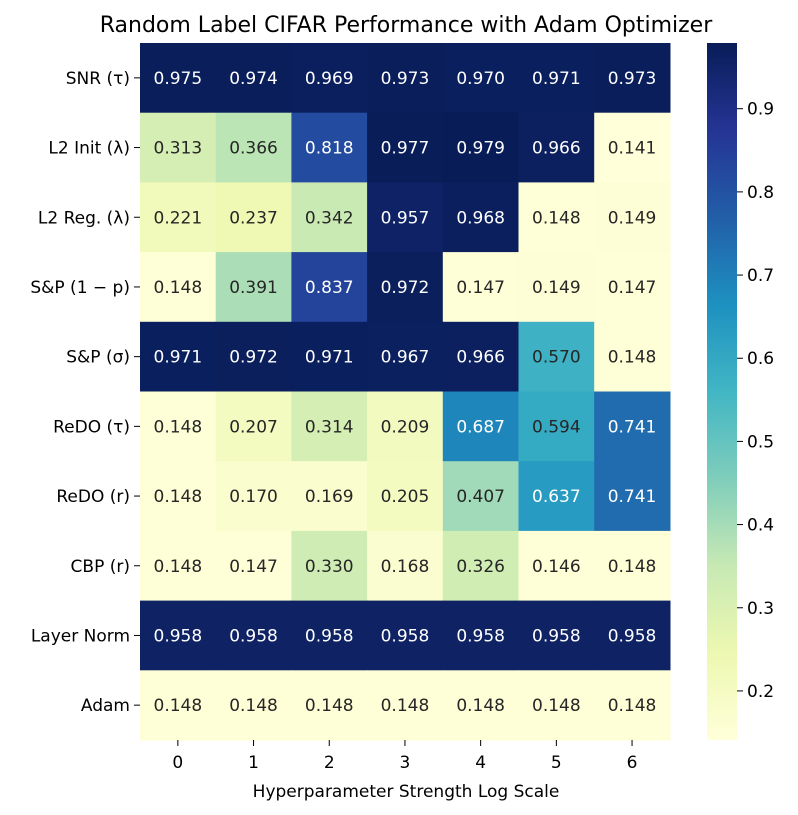 Image resolution: width=798 pixels, height=815 pixels. I want to click on heatmap-cell-r6-c5, so click(556, 496).